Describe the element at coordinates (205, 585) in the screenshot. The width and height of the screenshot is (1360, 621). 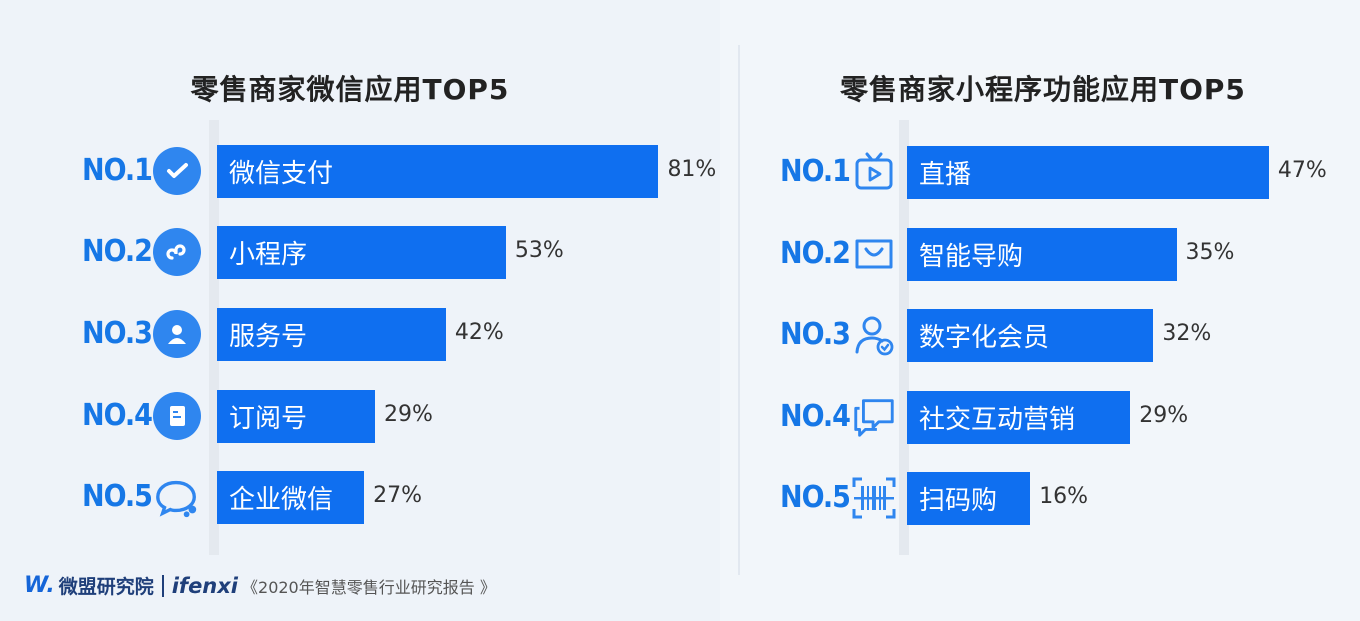
I see `brand-ifenxi: ifenxi` at that location.